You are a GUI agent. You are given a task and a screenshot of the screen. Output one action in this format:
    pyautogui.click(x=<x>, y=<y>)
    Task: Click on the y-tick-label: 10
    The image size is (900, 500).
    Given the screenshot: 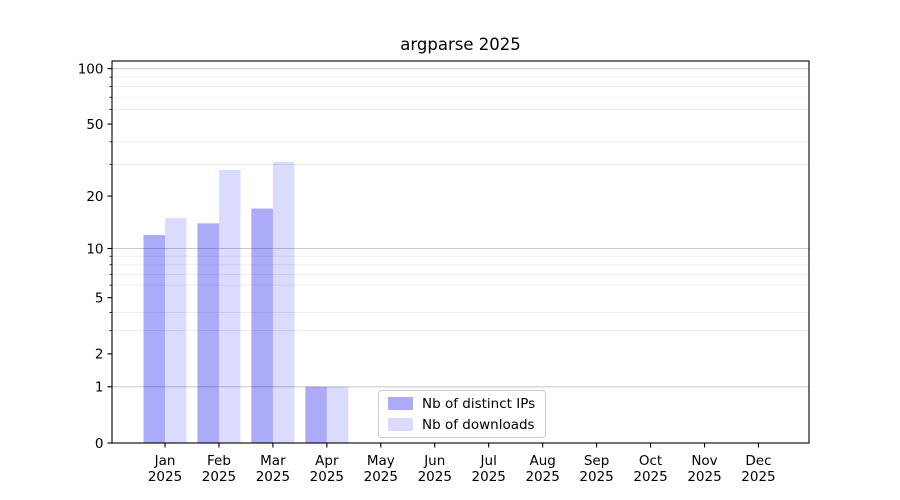 What is the action you would take?
    pyautogui.click(x=94, y=249)
    